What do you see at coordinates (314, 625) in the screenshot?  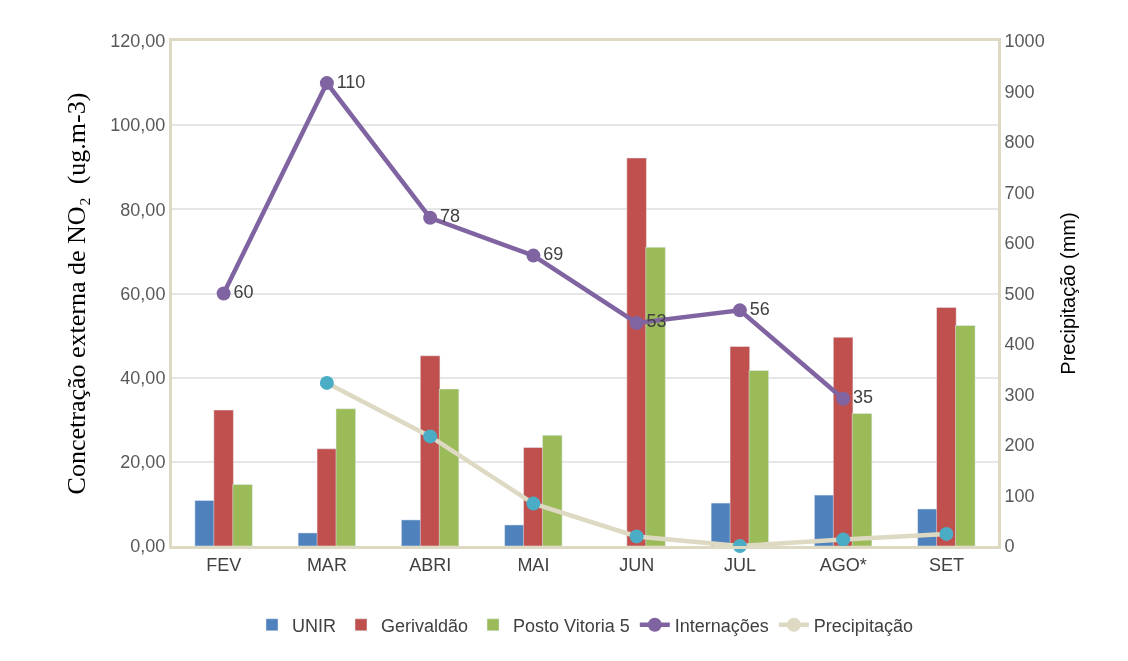 I see `legend-label: UNIR` at bounding box center [314, 625].